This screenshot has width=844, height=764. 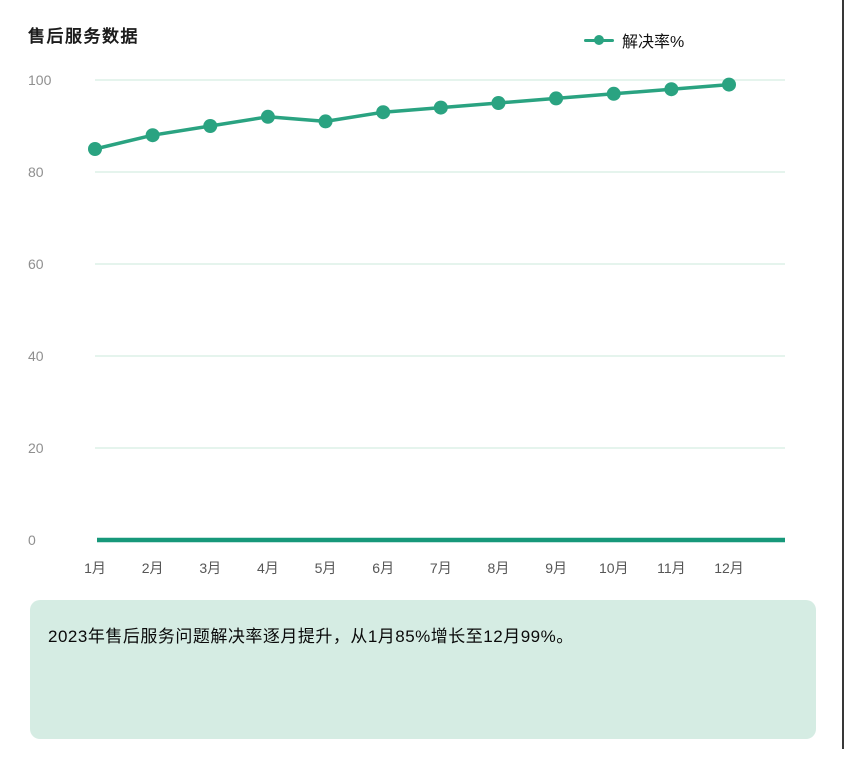 What do you see at coordinates (556, 568) in the screenshot?
I see `x-tick-label-9: 9月` at bounding box center [556, 568].